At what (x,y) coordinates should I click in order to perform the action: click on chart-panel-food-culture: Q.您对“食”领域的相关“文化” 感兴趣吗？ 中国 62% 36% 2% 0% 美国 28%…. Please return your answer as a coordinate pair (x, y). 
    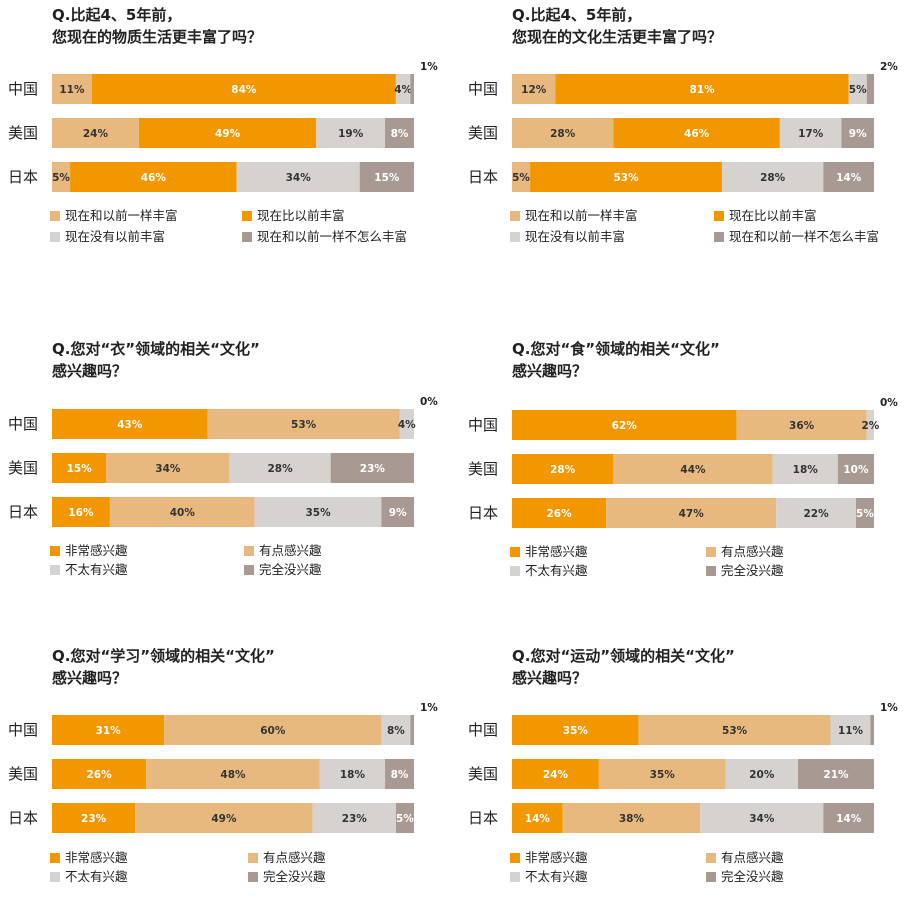
    Looking at the image, I should click on (679, 473).